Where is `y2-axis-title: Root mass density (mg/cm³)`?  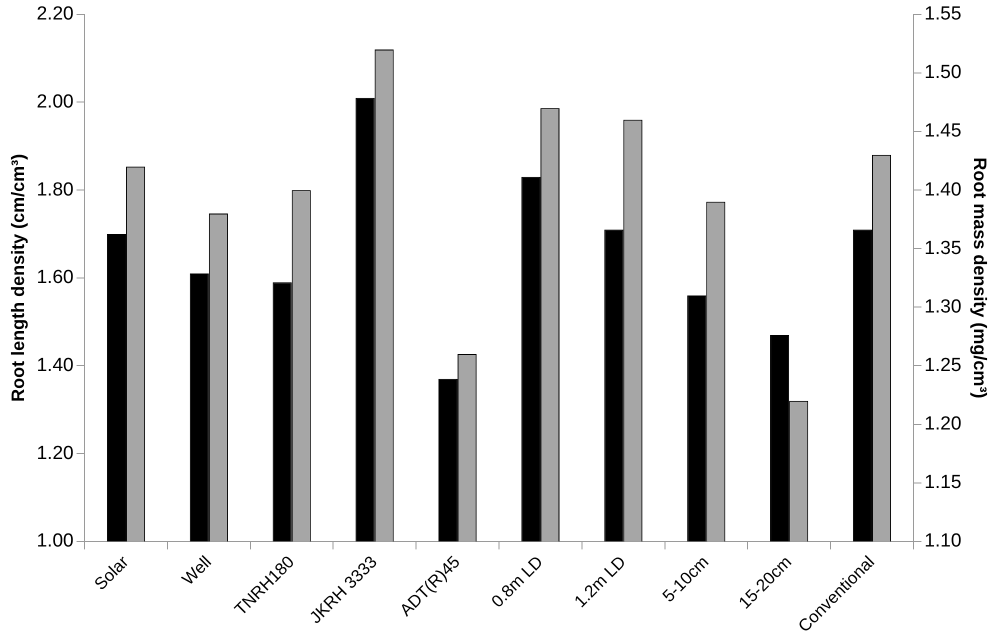 y2-axis-title: Root mass density (mg/cm³) is located at coordinates (980, 277).